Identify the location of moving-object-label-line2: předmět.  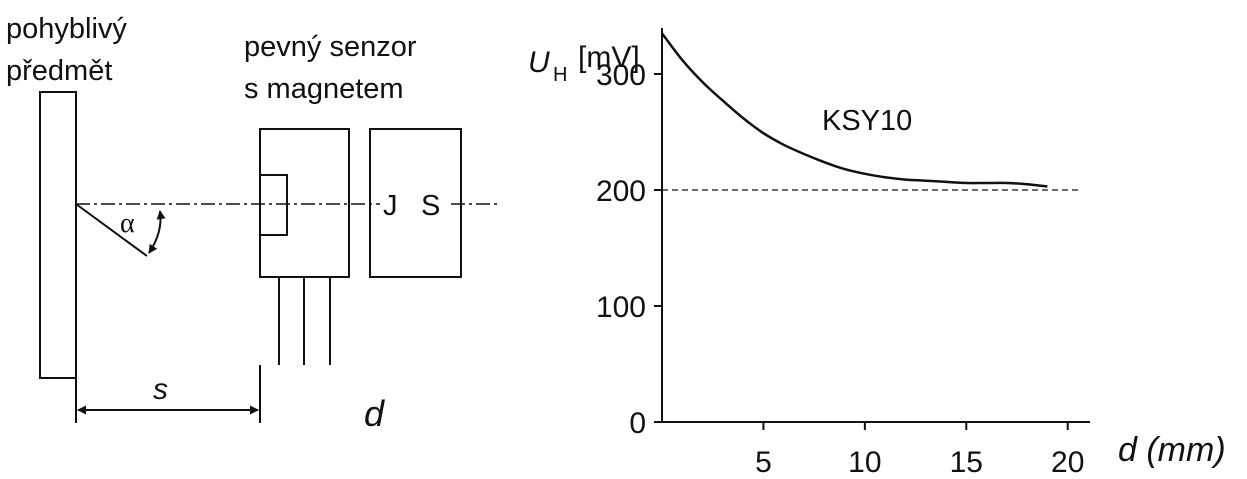
(59, 71).